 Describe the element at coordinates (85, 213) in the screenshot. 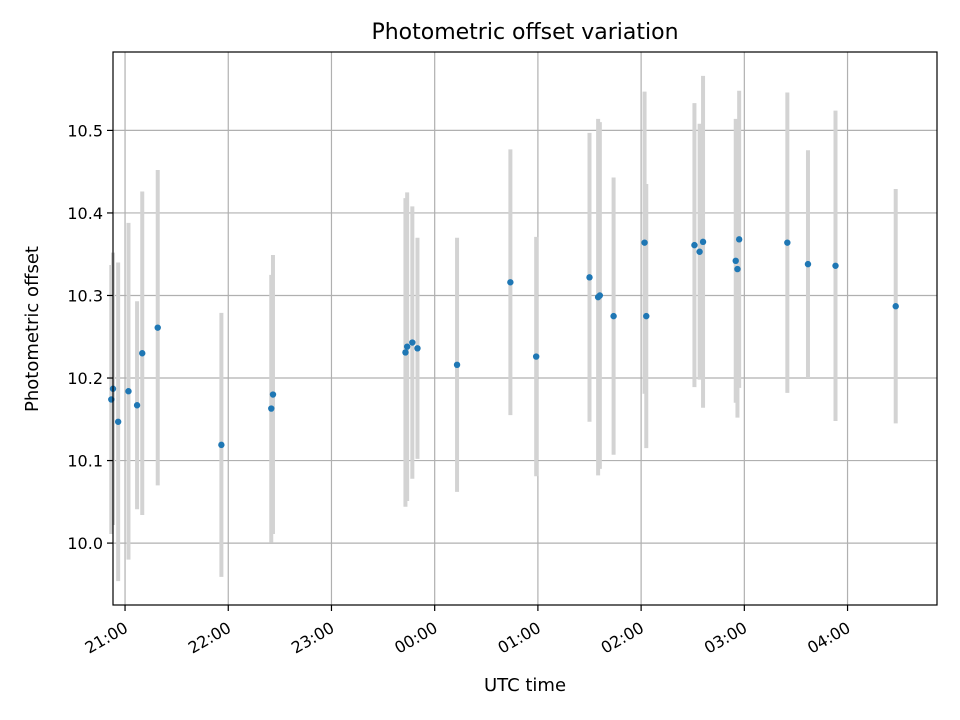

I see `y-tick-label: 10.4` at that location.